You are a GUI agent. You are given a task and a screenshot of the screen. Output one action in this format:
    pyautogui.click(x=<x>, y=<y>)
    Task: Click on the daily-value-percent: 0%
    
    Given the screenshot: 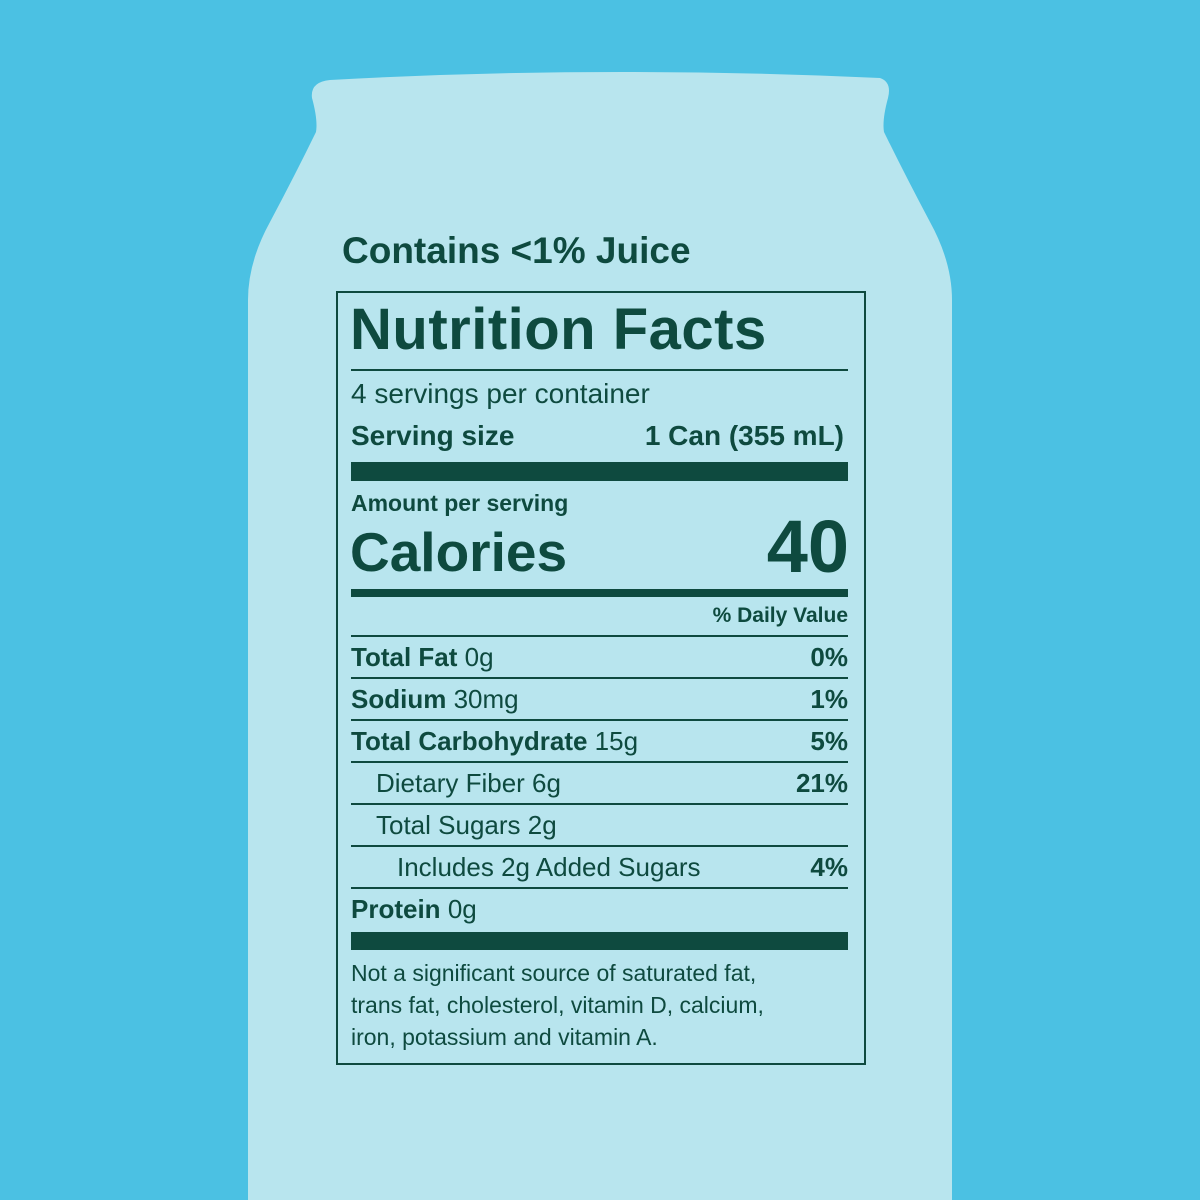 What is the action you would take?
    pyautogui.click(x=829, y=657)
    